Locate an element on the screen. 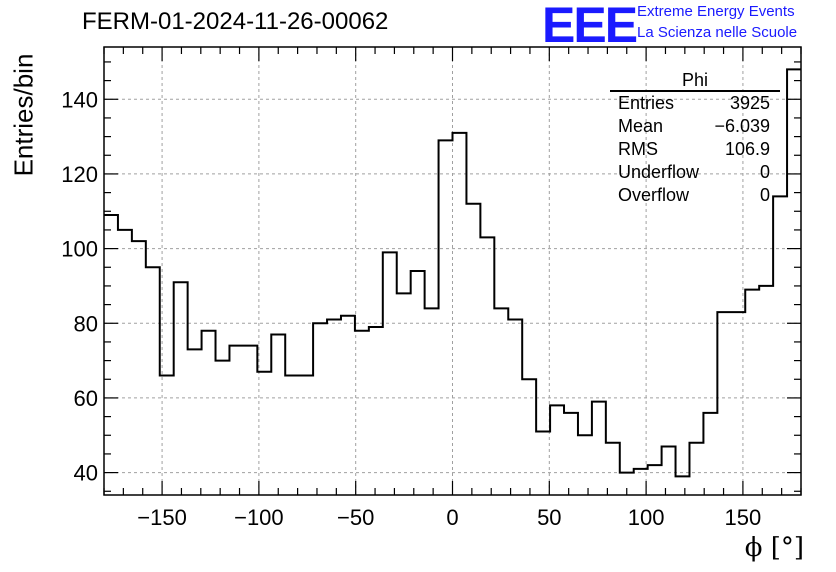 The width and height of the screenshot is (836, 572). stats-label: RMS is located at coordinates (638, 149).